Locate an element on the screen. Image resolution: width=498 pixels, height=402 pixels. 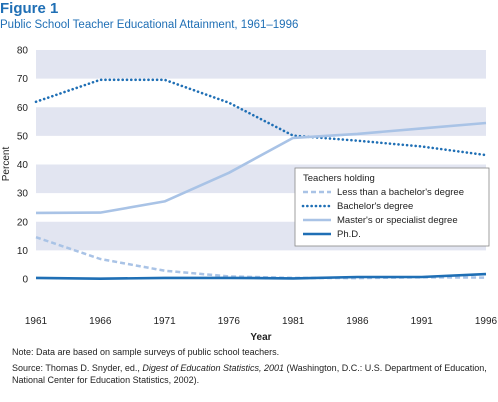
figure-label: Figure 1 is located at coordinates (29, 8).